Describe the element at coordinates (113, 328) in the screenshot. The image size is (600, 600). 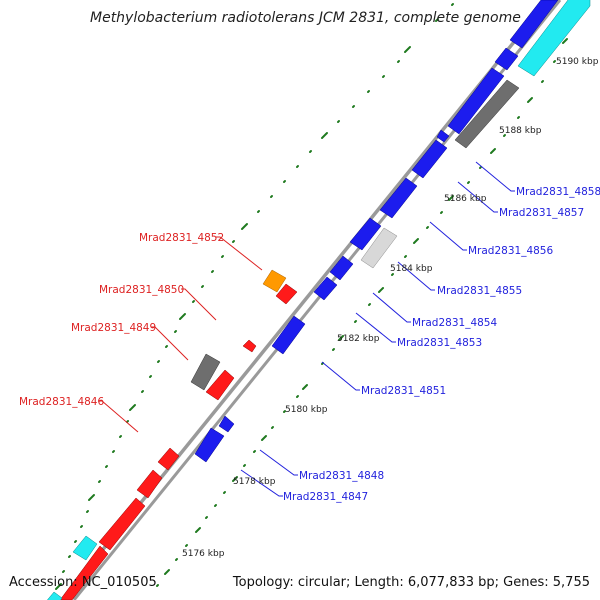
I see `gene-label: Mrad2831_4849` at that location.